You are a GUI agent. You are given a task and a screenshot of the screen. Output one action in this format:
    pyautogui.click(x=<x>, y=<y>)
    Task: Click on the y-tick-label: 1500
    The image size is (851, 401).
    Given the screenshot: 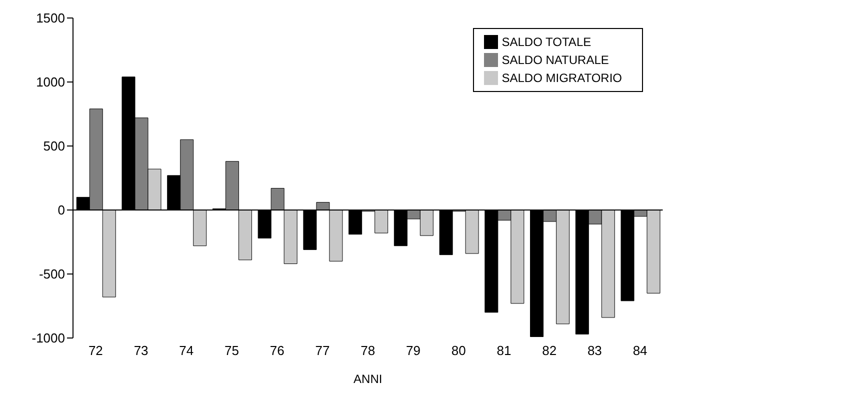 What is the action you would take?
    pyautogui.click(x=50, y=18)
    